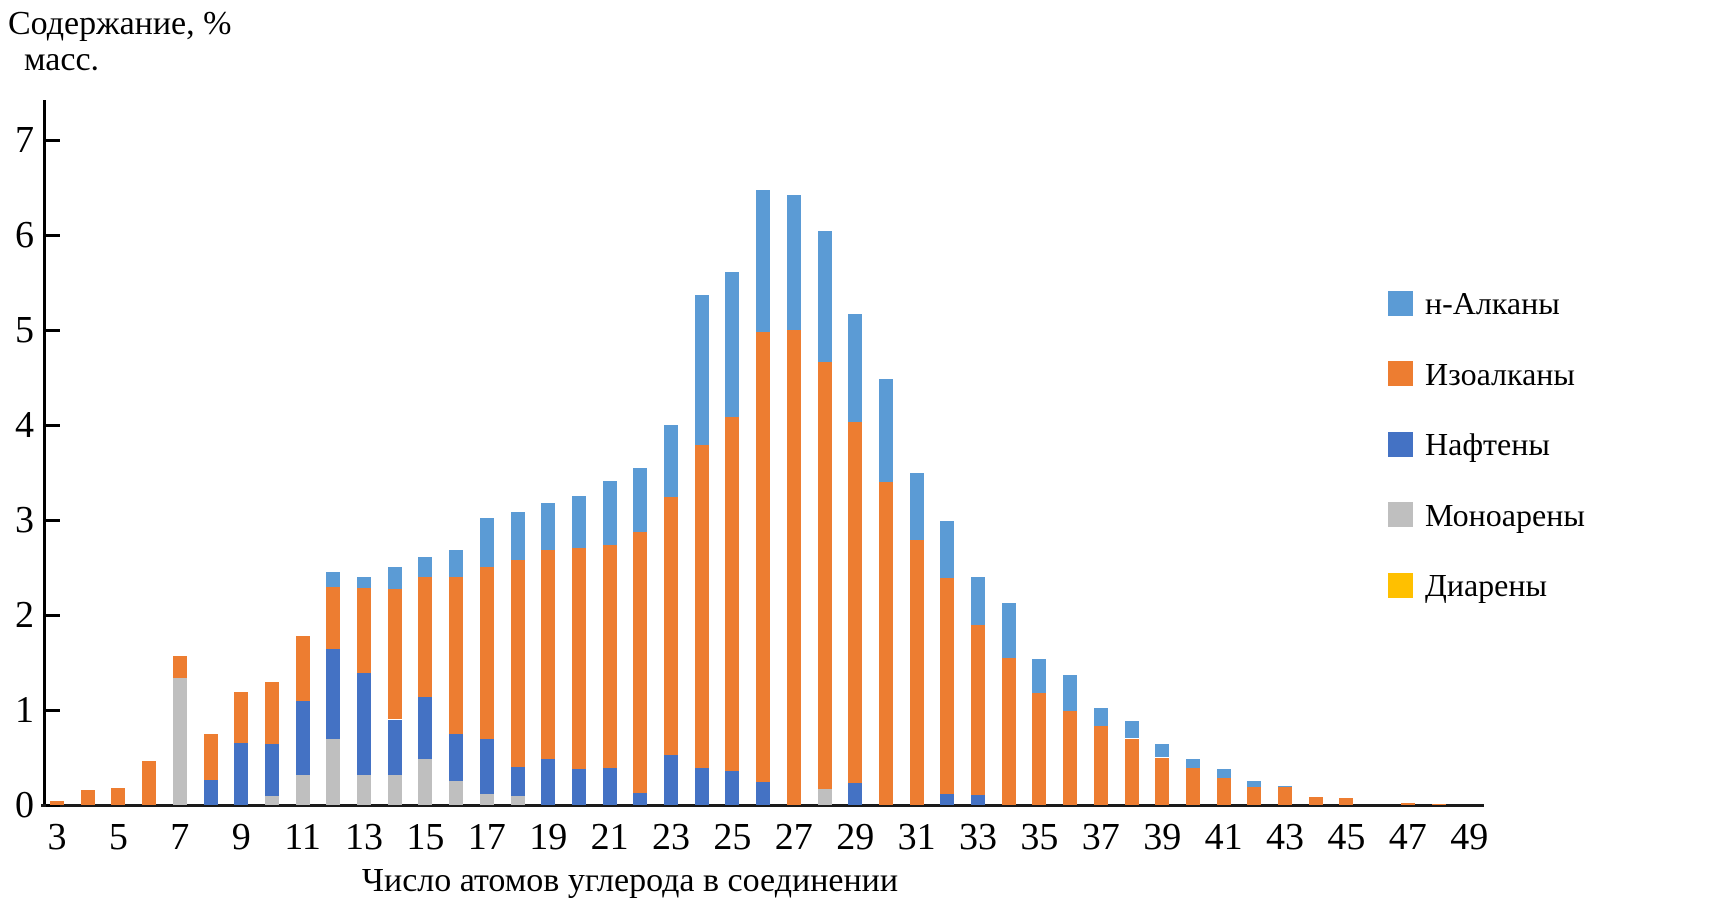 The height and width of the screenshot is (903, 1736). Describe the element at coordinates (425, 837) in the screenshot. I see `x-tick-label: 15` at that location.